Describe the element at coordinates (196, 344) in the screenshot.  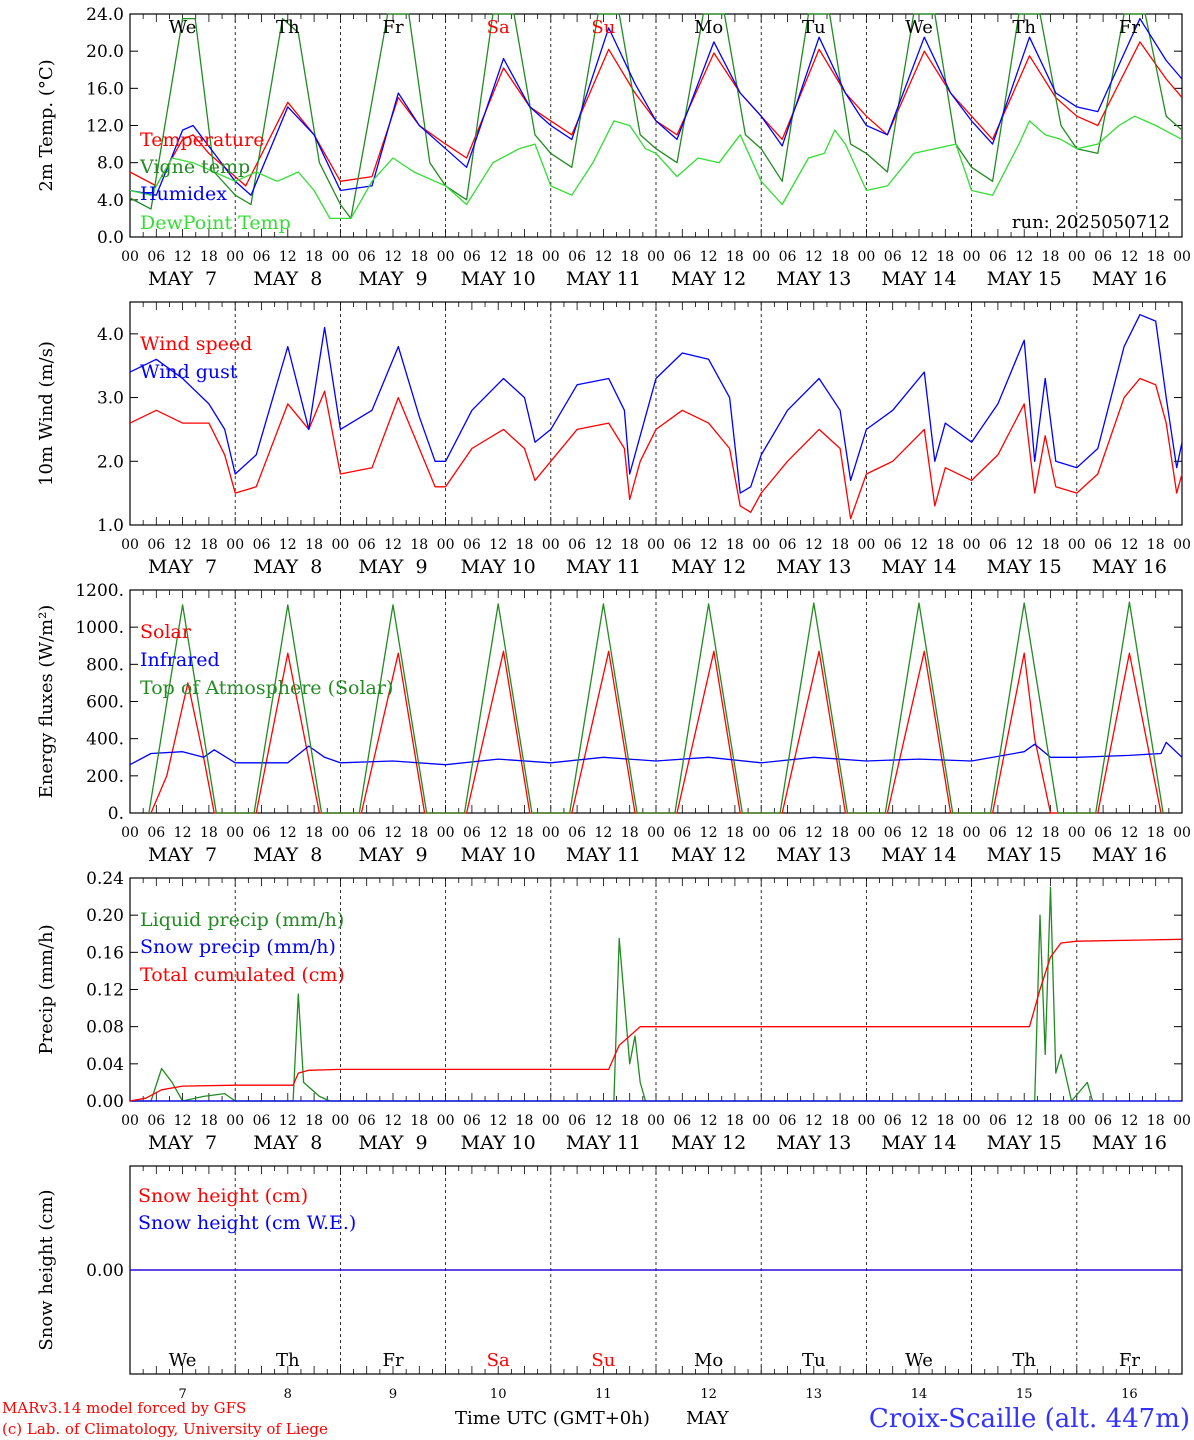
I see `legend-entry: Wind speed` at that location.